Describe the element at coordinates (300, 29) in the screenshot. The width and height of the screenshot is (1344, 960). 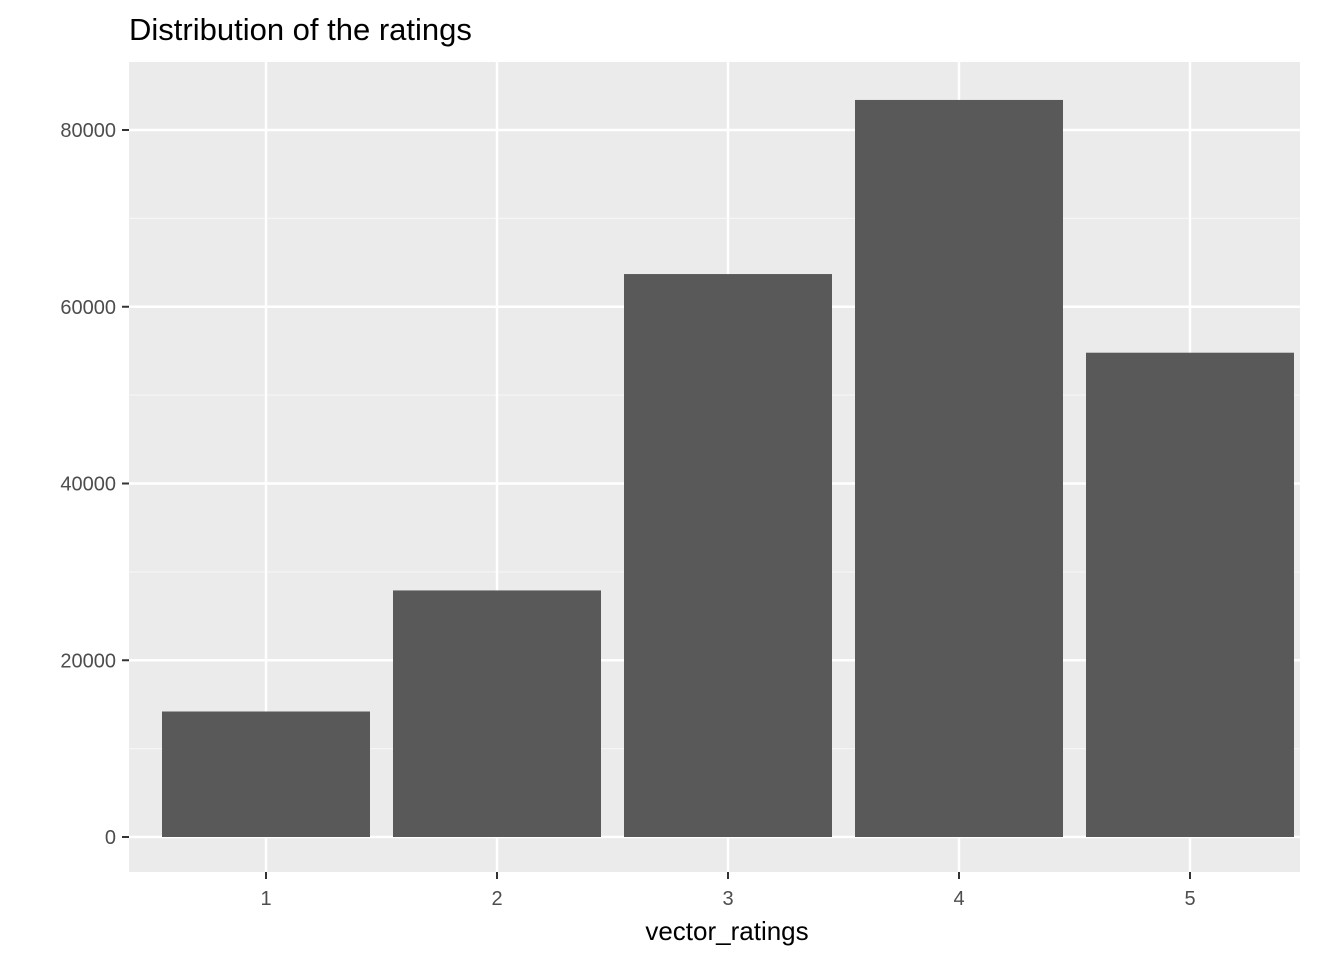
I see `chart-title: Distribution of the ratings` at that location.